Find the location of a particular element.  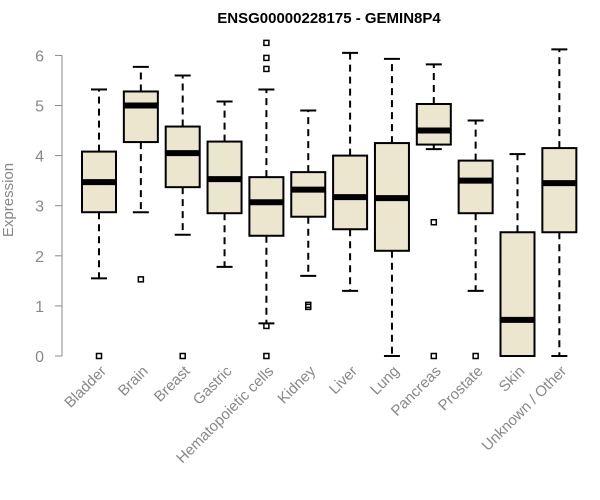

box-unknown-other is located at coordinates (559, 202).